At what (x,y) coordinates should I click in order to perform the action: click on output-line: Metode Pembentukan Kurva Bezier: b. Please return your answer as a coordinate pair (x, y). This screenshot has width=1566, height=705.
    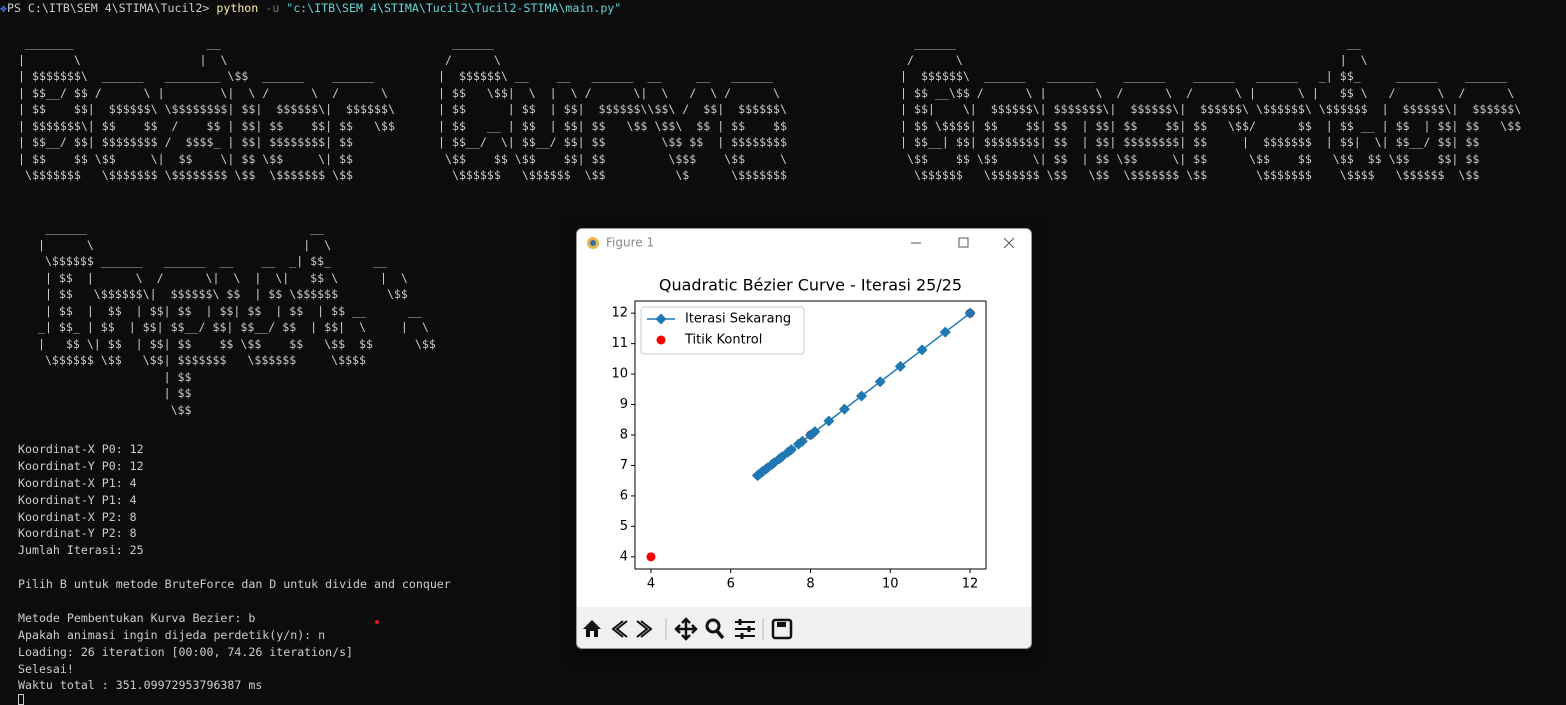
    Looking at the image, I should click on (137, 617).